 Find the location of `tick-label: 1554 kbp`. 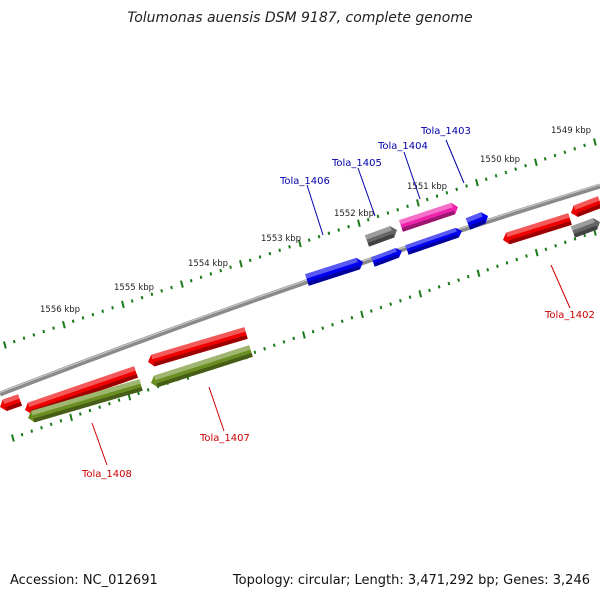

tick-label: 1554 kbp is located at coordinates (208, 264).